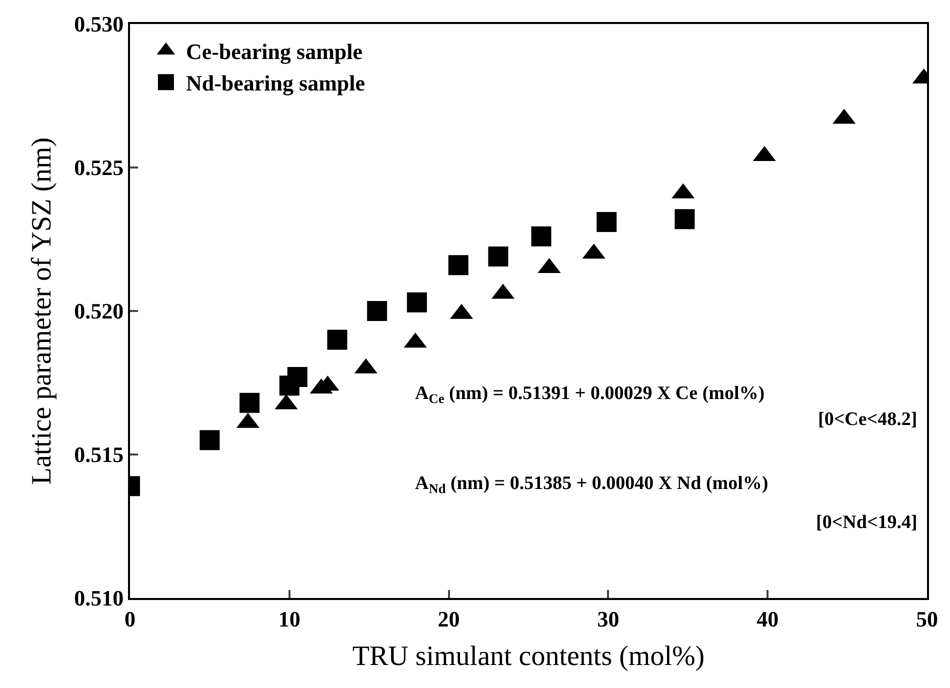 The image size is (950, 688). What do you see at coordinates (99, 598) in the screenshot?
I see `y-tick-label: 0.510` at bounding box center [99, 598].